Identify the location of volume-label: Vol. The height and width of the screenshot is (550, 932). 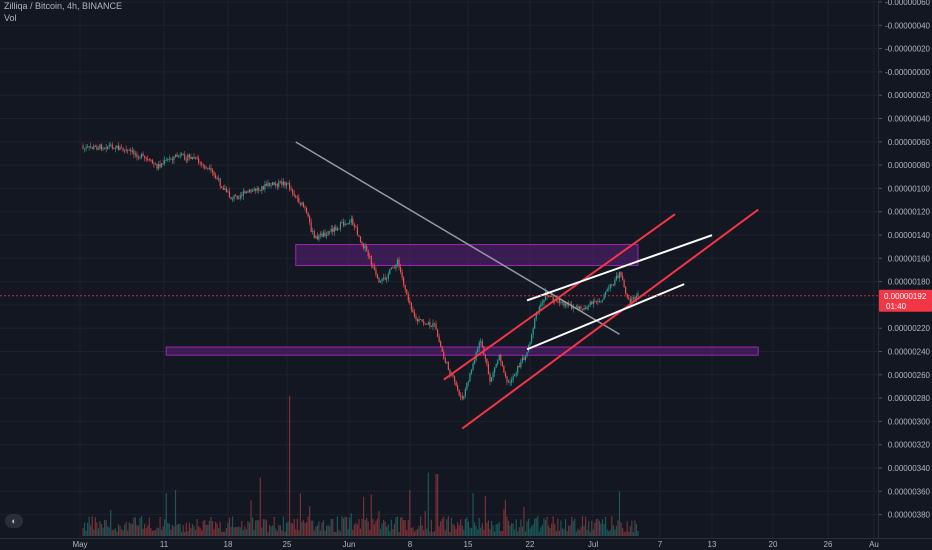
(10, 18).